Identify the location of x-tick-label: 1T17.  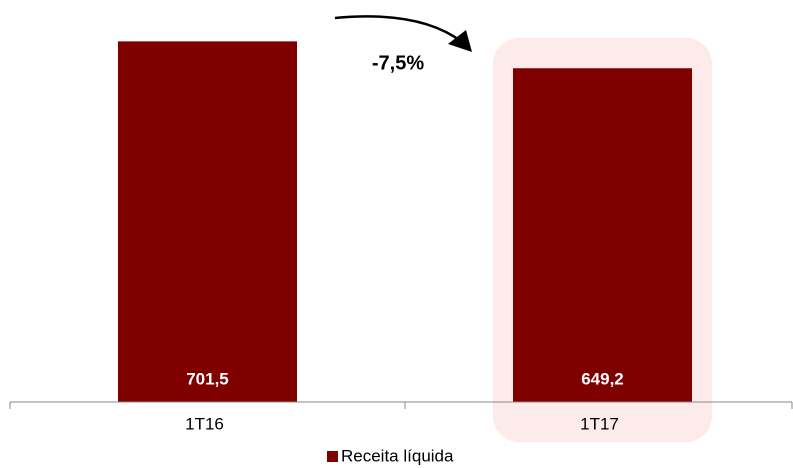
(599, 423).